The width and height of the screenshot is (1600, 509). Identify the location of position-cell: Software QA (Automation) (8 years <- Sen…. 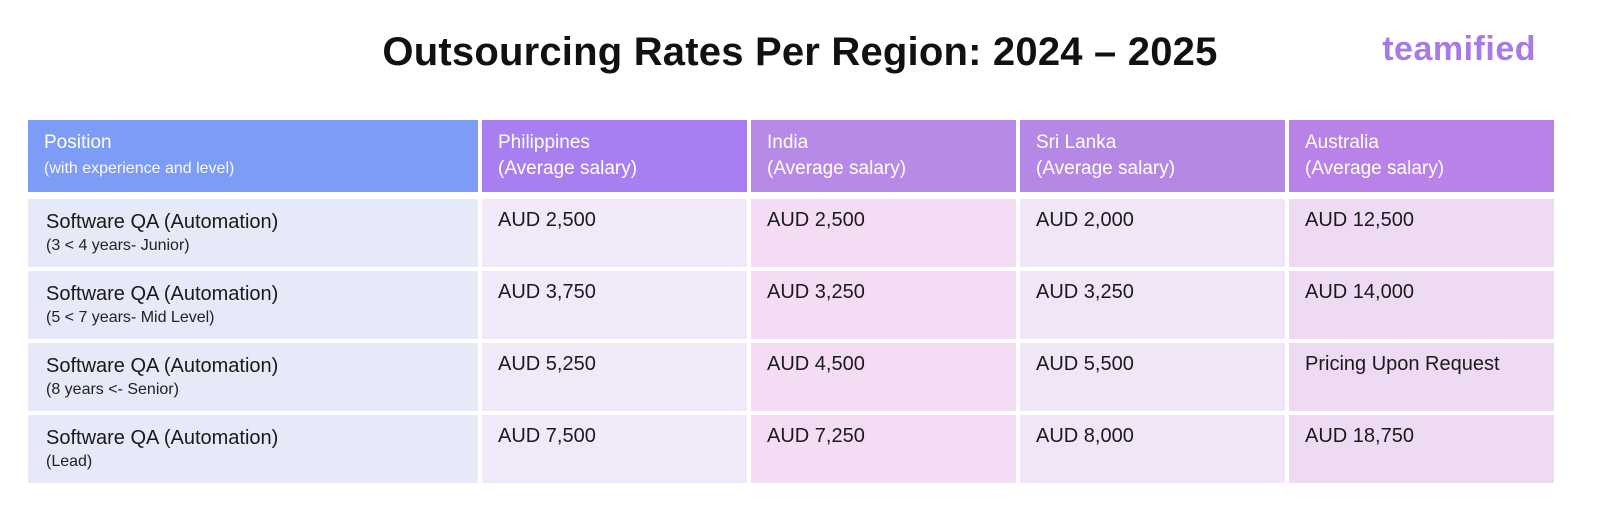
(253, 377).